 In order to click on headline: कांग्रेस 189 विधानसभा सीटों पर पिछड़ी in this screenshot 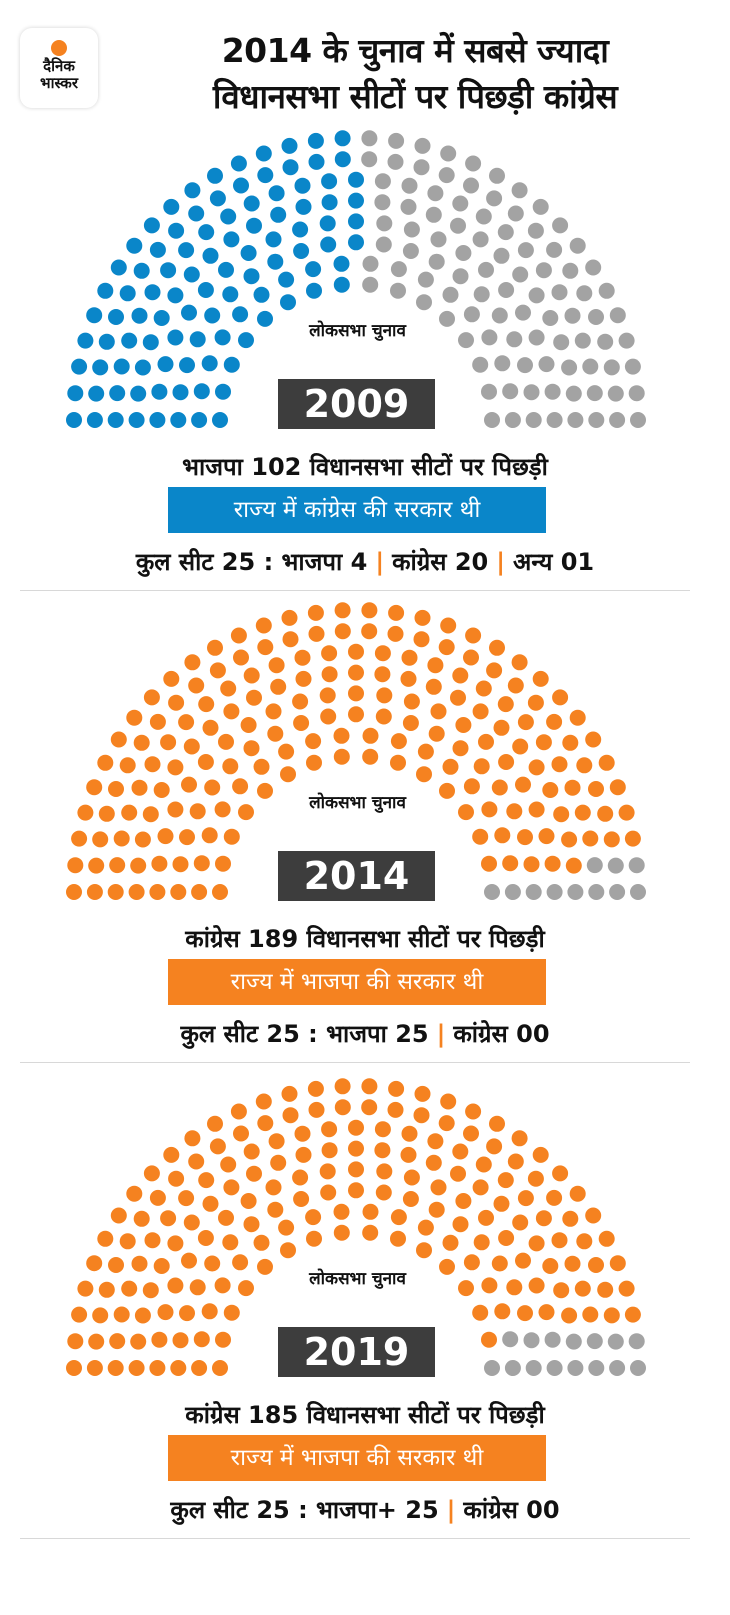, I will do `click(365, 939)`.